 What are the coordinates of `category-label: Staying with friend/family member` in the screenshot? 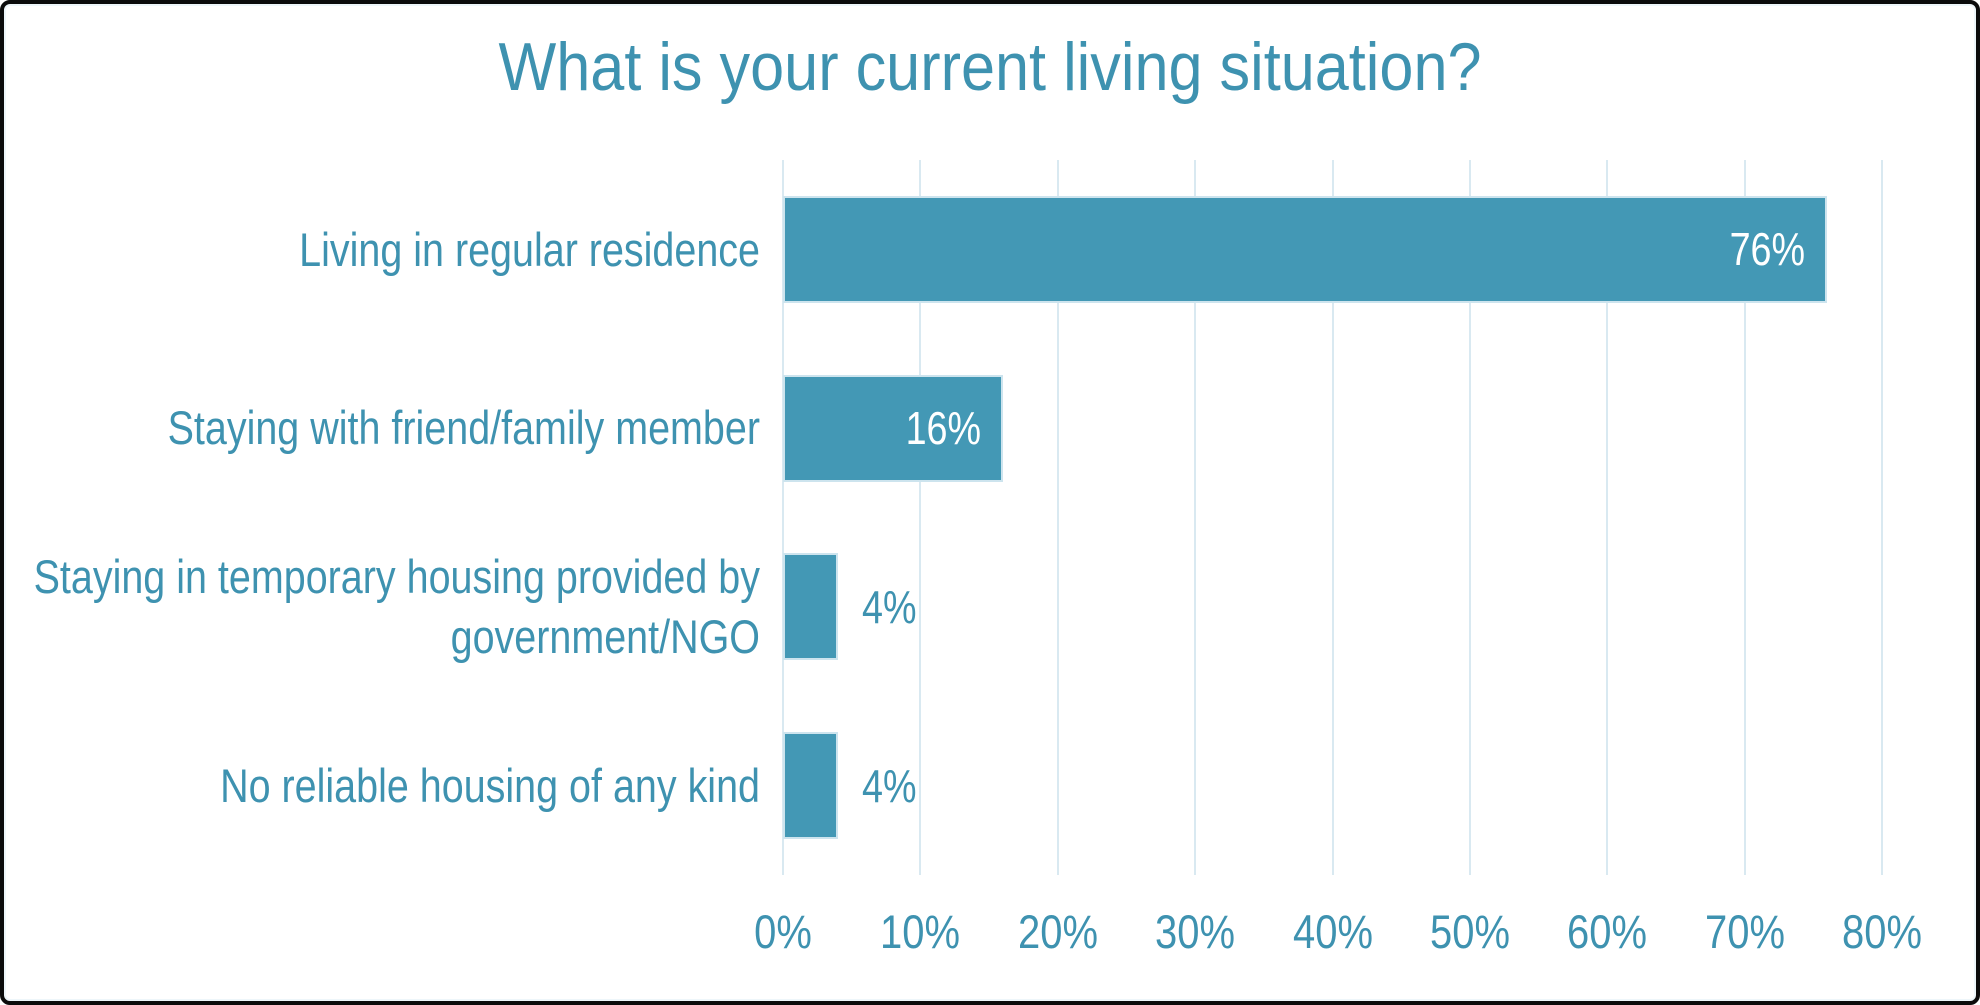 It's located at (463, 428).